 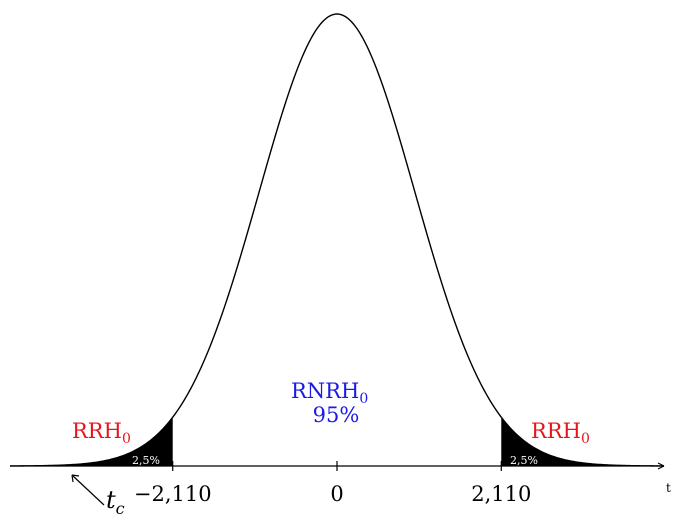 I want to click on tail-fills, so click(x=337, y=441).